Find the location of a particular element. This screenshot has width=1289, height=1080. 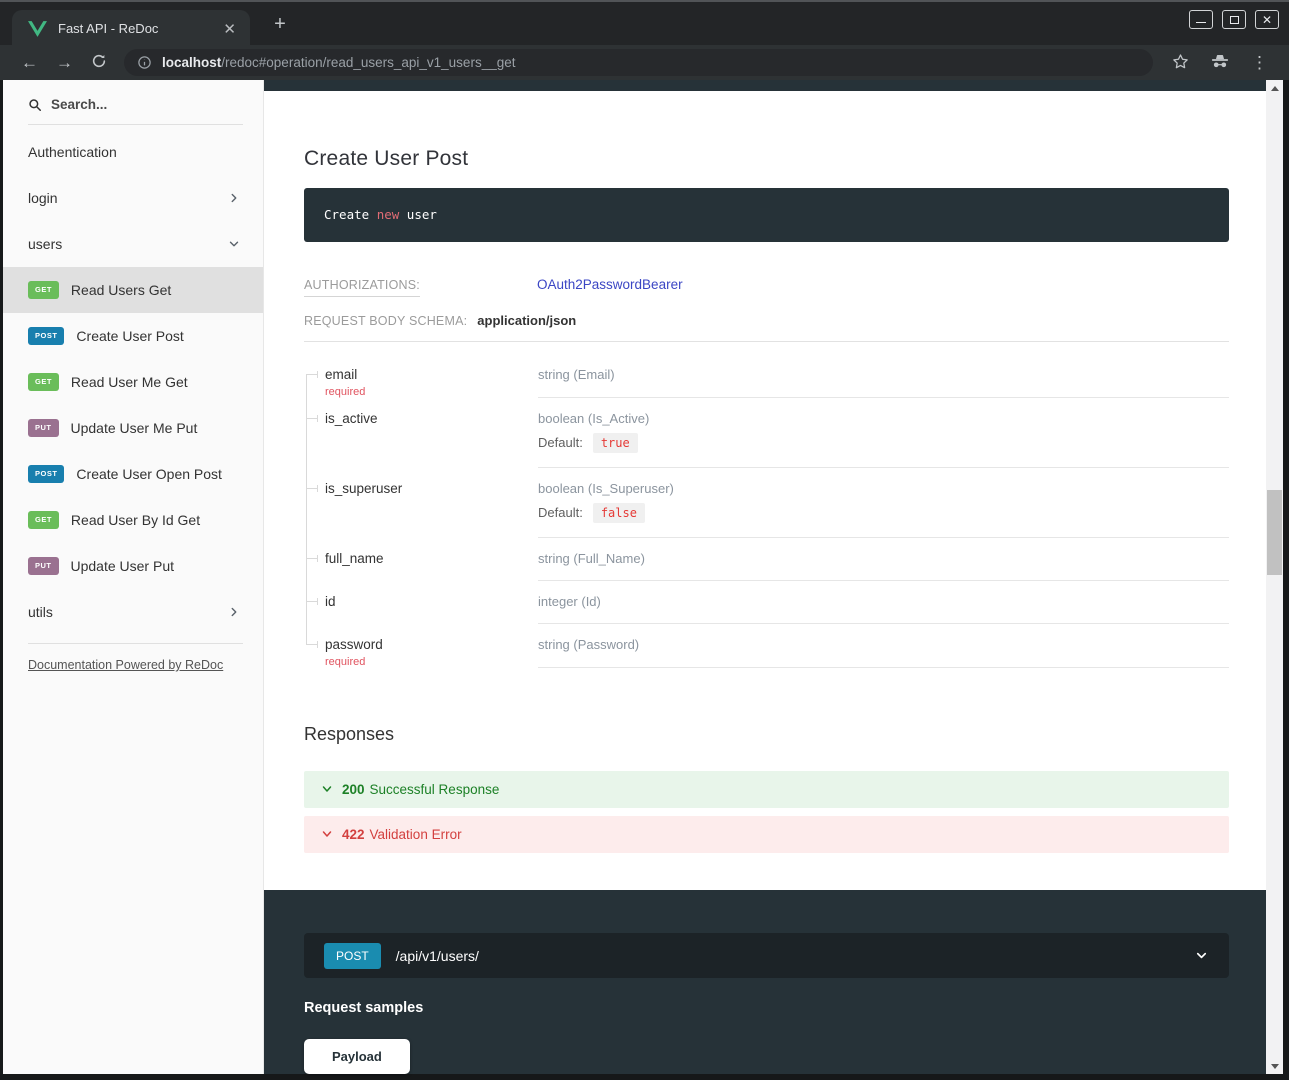

field-name: is_superuser is located at coordinates (364, 488).